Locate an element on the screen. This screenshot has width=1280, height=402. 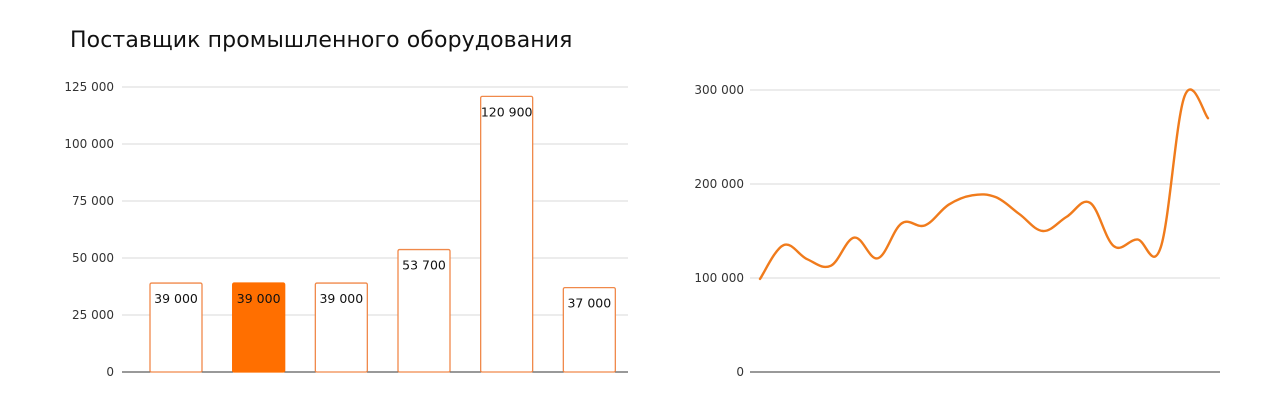
y-tick-label: 50 000 is located at coordinates (93, 258).